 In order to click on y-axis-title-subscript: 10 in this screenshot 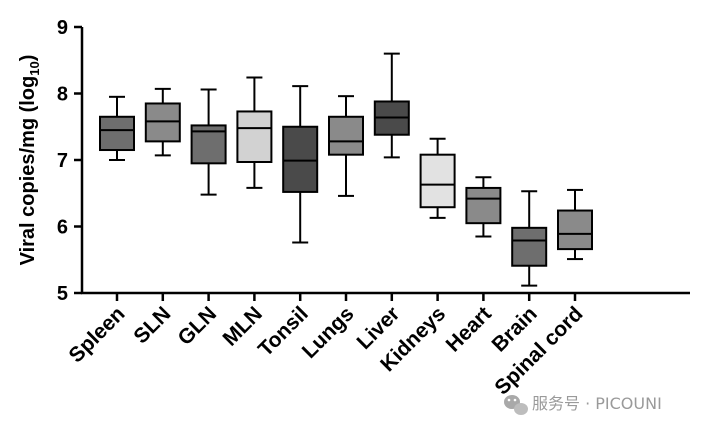, I will do `click(34, 68)`.